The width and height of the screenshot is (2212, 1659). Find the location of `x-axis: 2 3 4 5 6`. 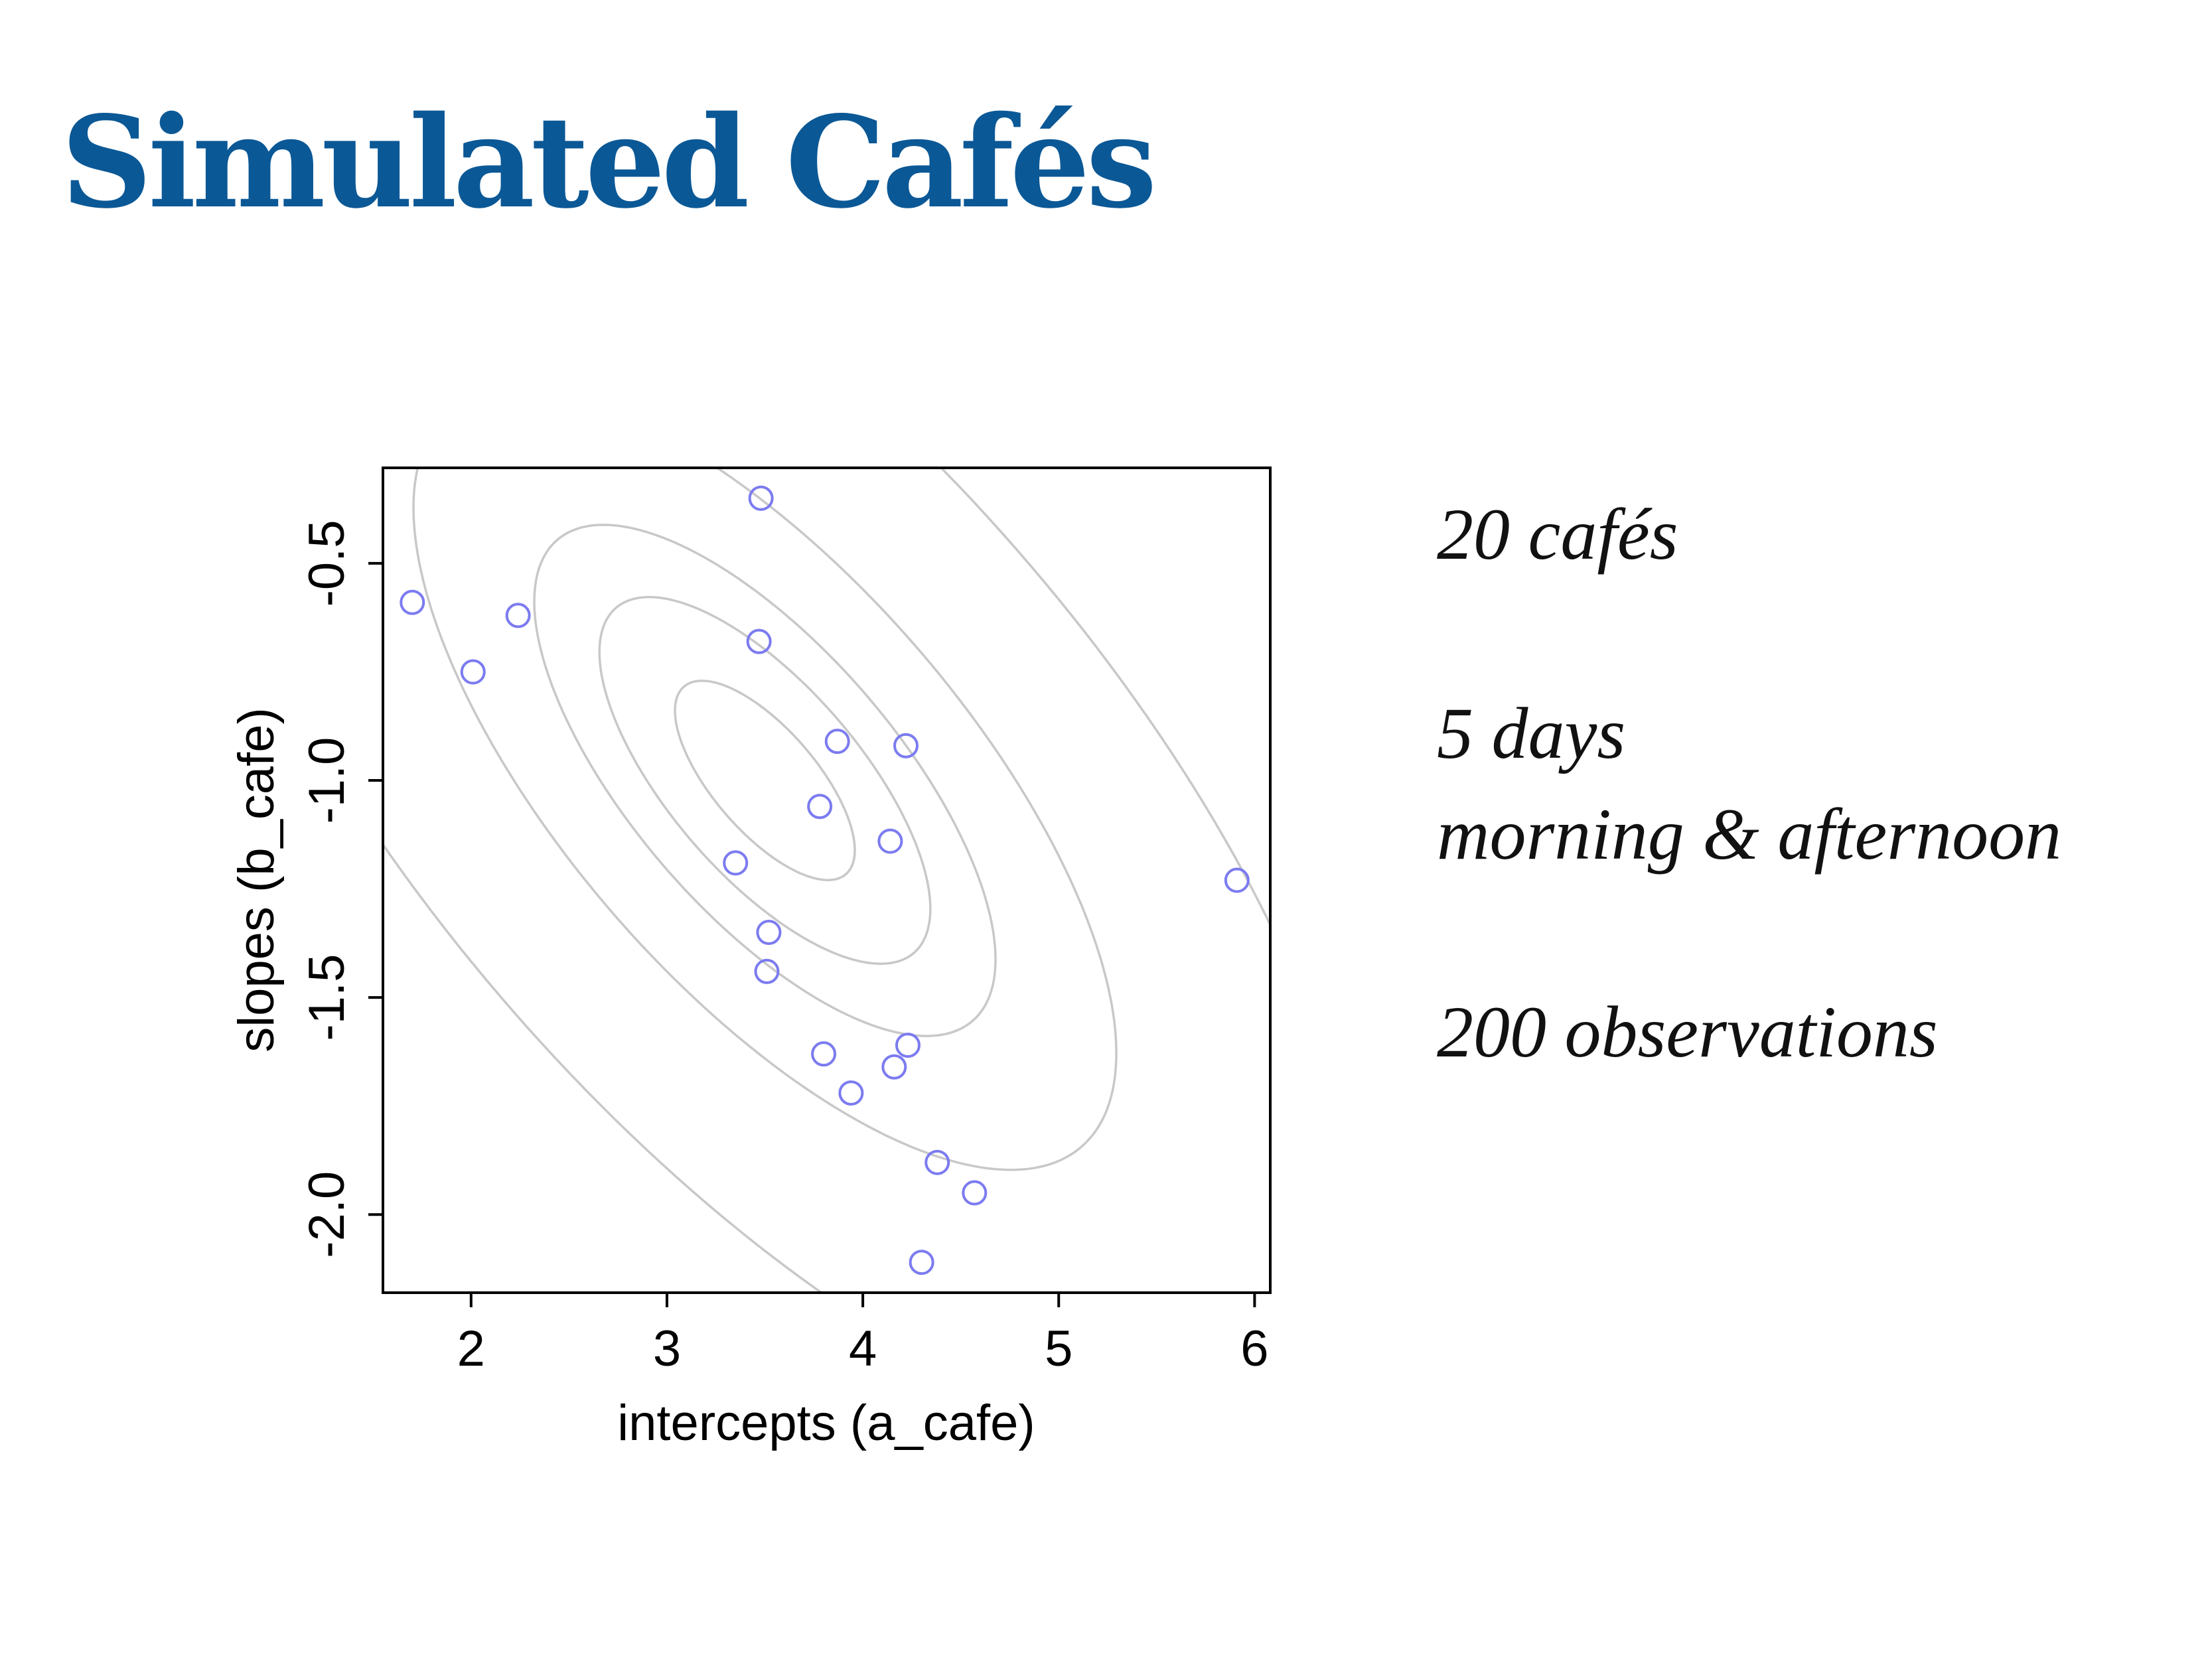

x-axis: 2 3 4 5 6 is located at coordinates (863, 1335).